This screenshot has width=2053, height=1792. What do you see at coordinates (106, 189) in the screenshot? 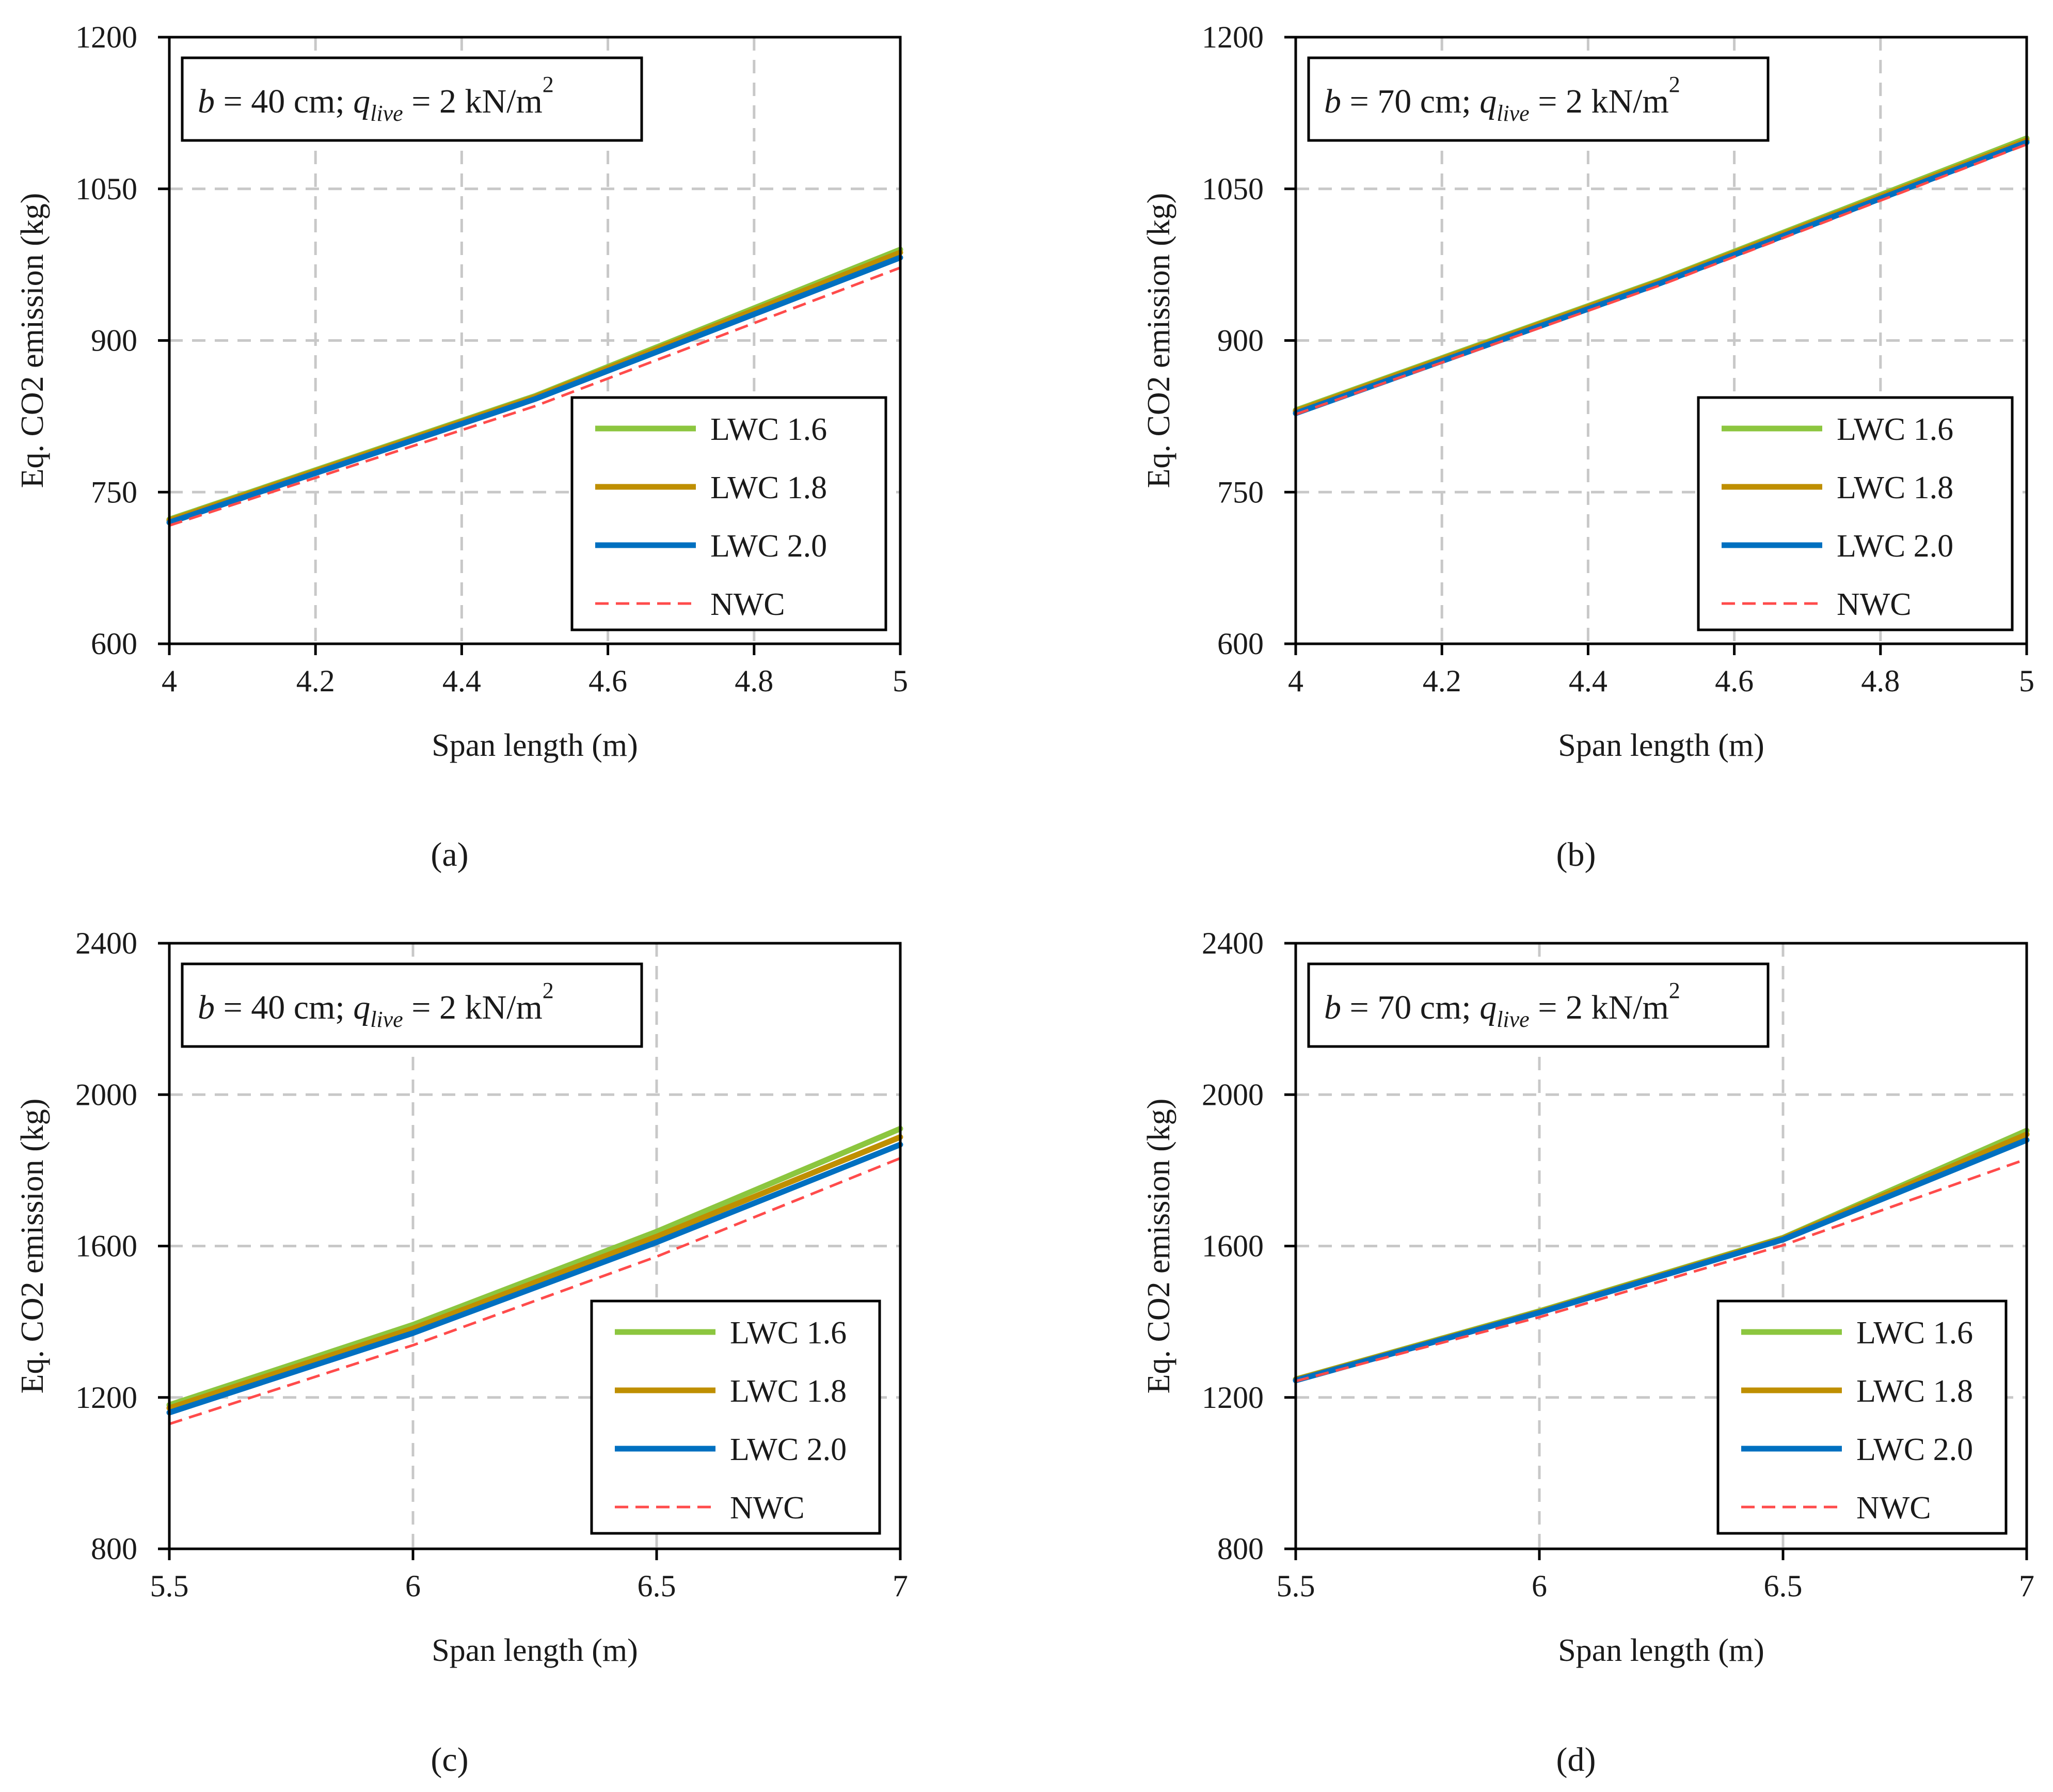
I see `y-tick-label: 1050` at bounding box center [106, 189].